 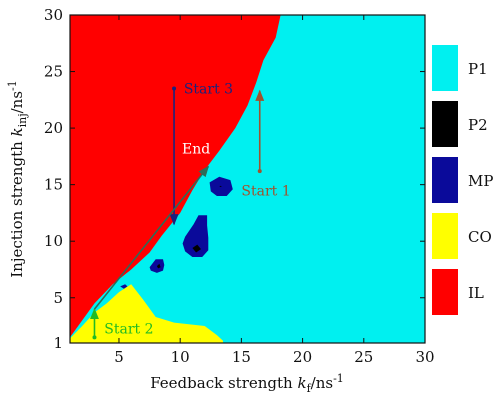 I want to click on annotation-end: End, so click(x=196, y=149).